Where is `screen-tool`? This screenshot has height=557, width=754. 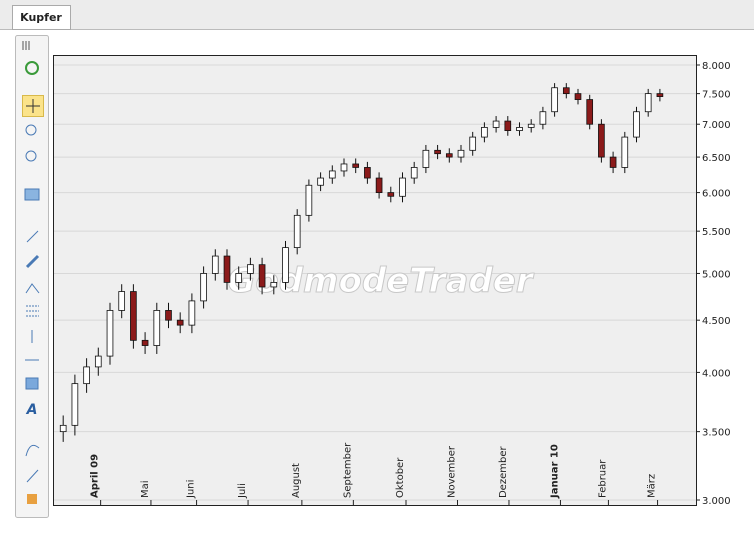 screen-tool is located at coordinates (32, 194).